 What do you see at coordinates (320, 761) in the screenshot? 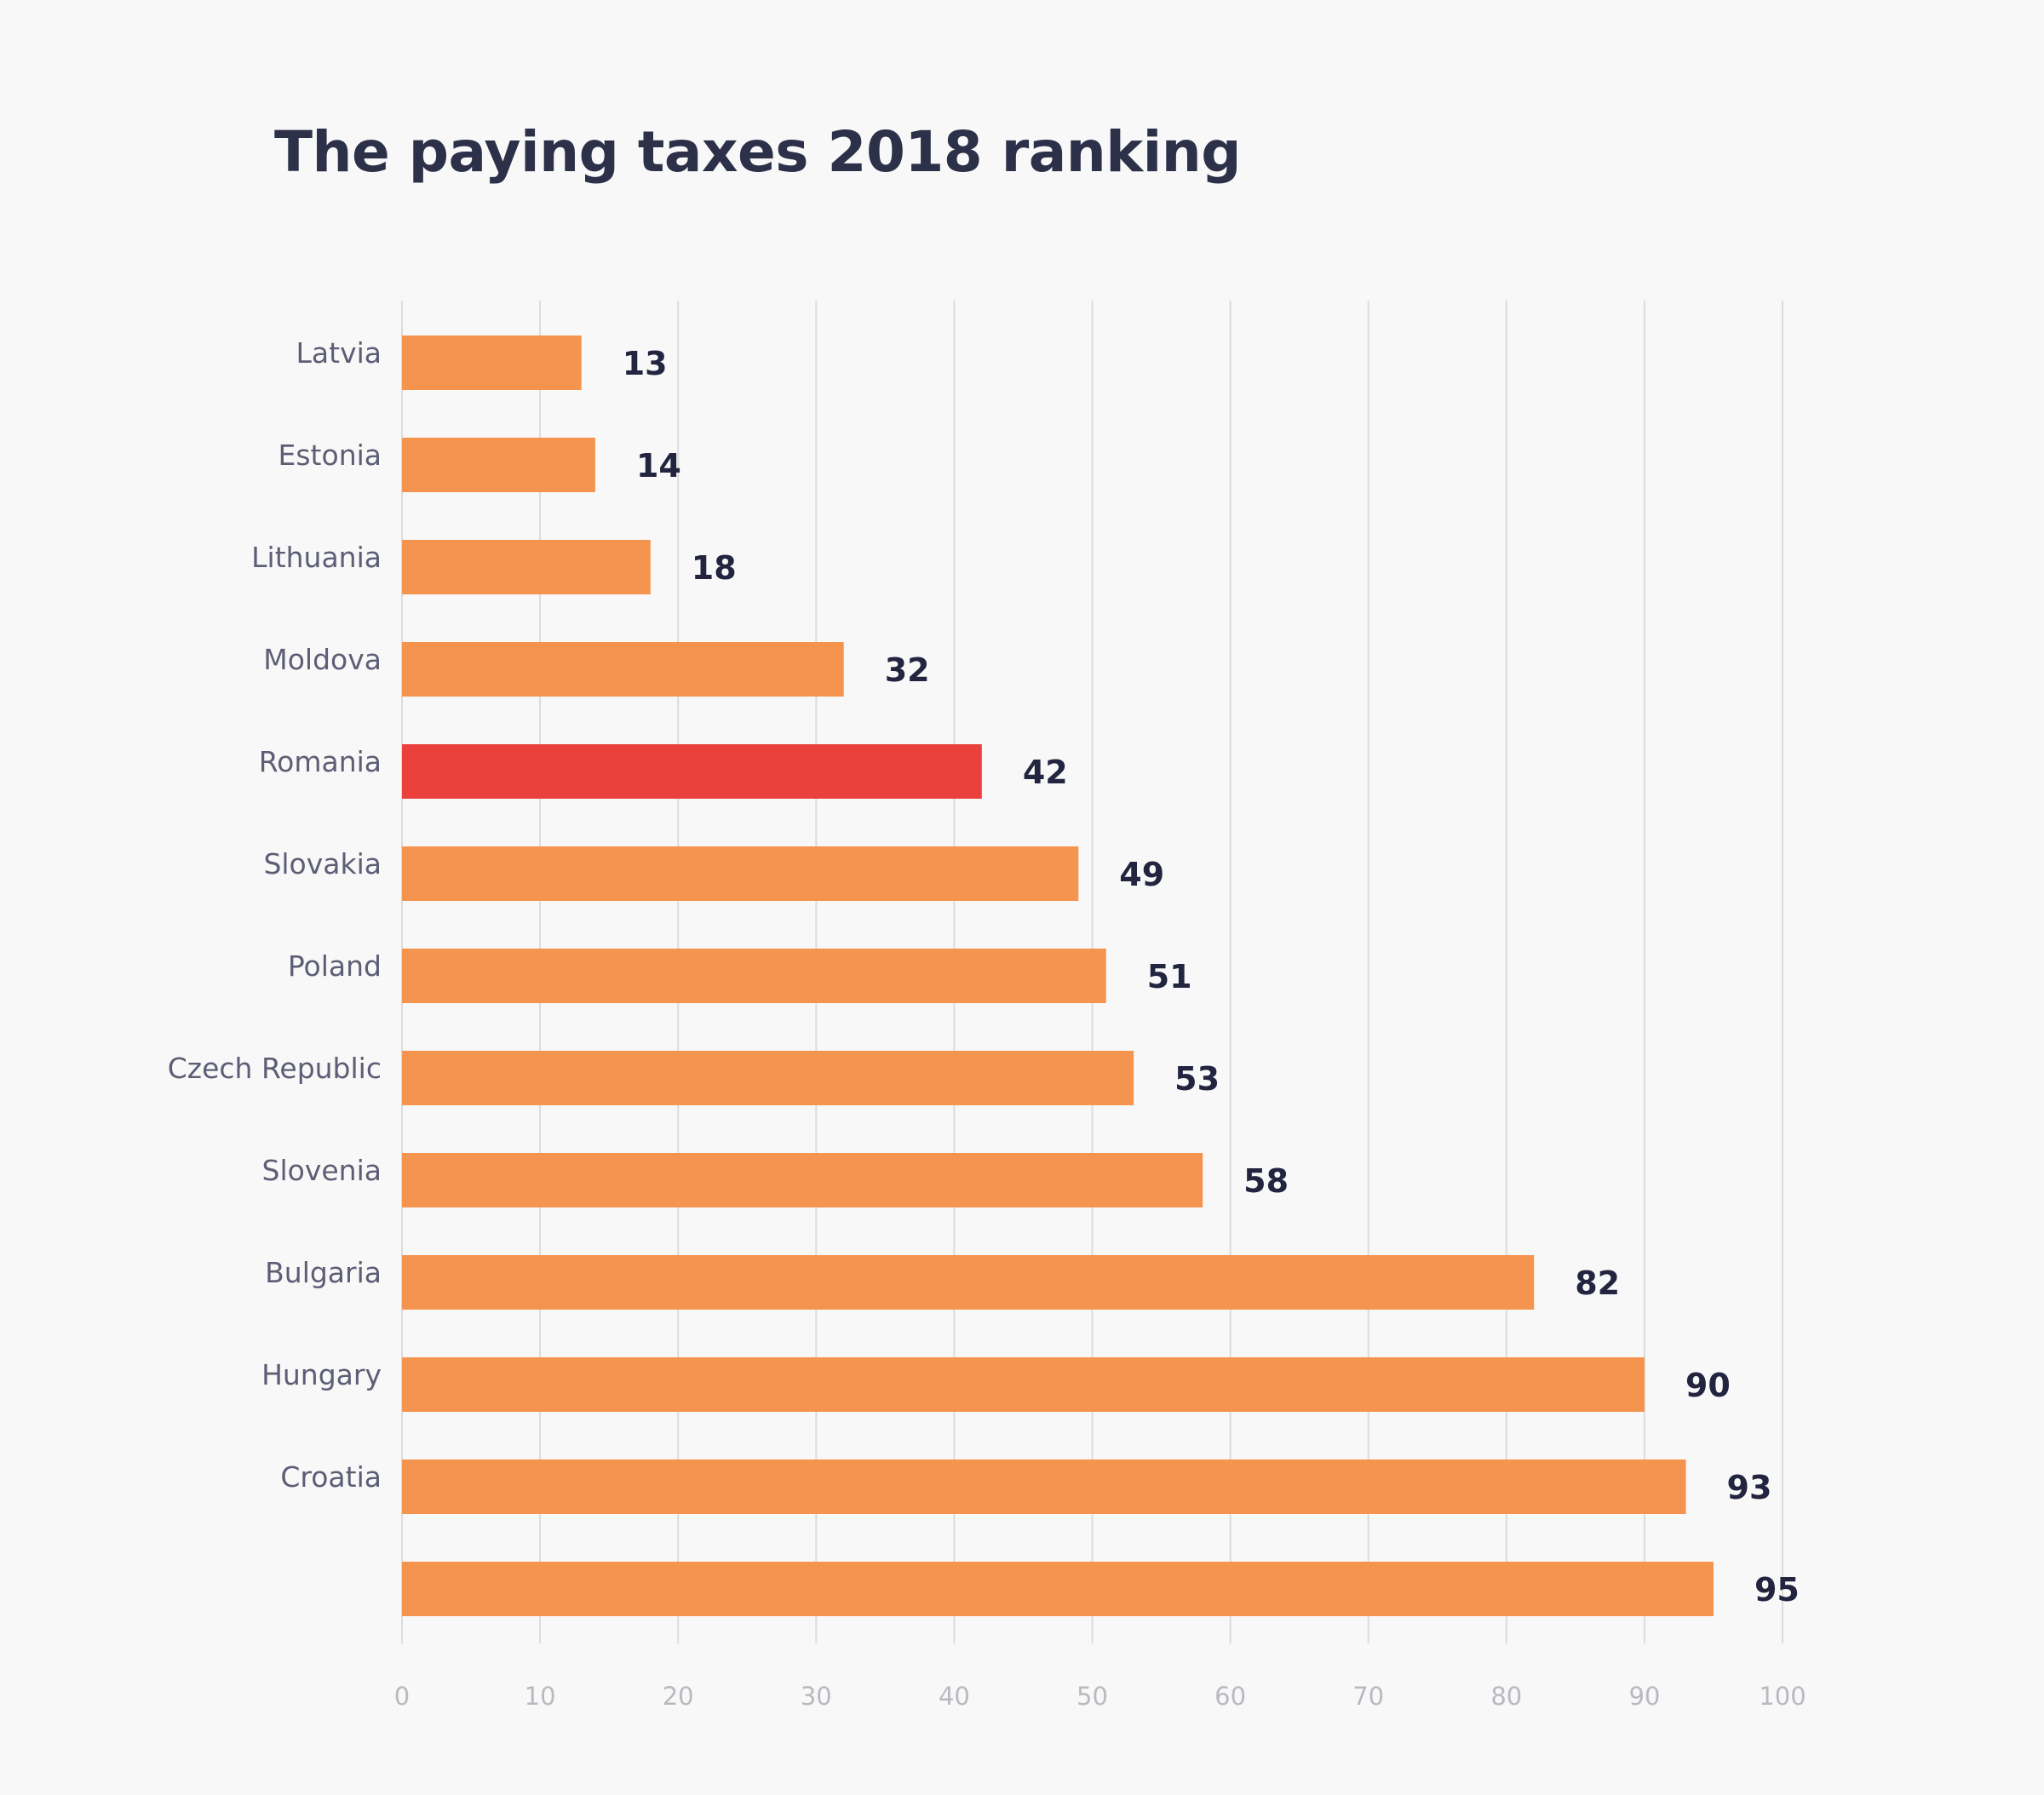
I see `category-label: Romania` at bounding box center [320, 761].